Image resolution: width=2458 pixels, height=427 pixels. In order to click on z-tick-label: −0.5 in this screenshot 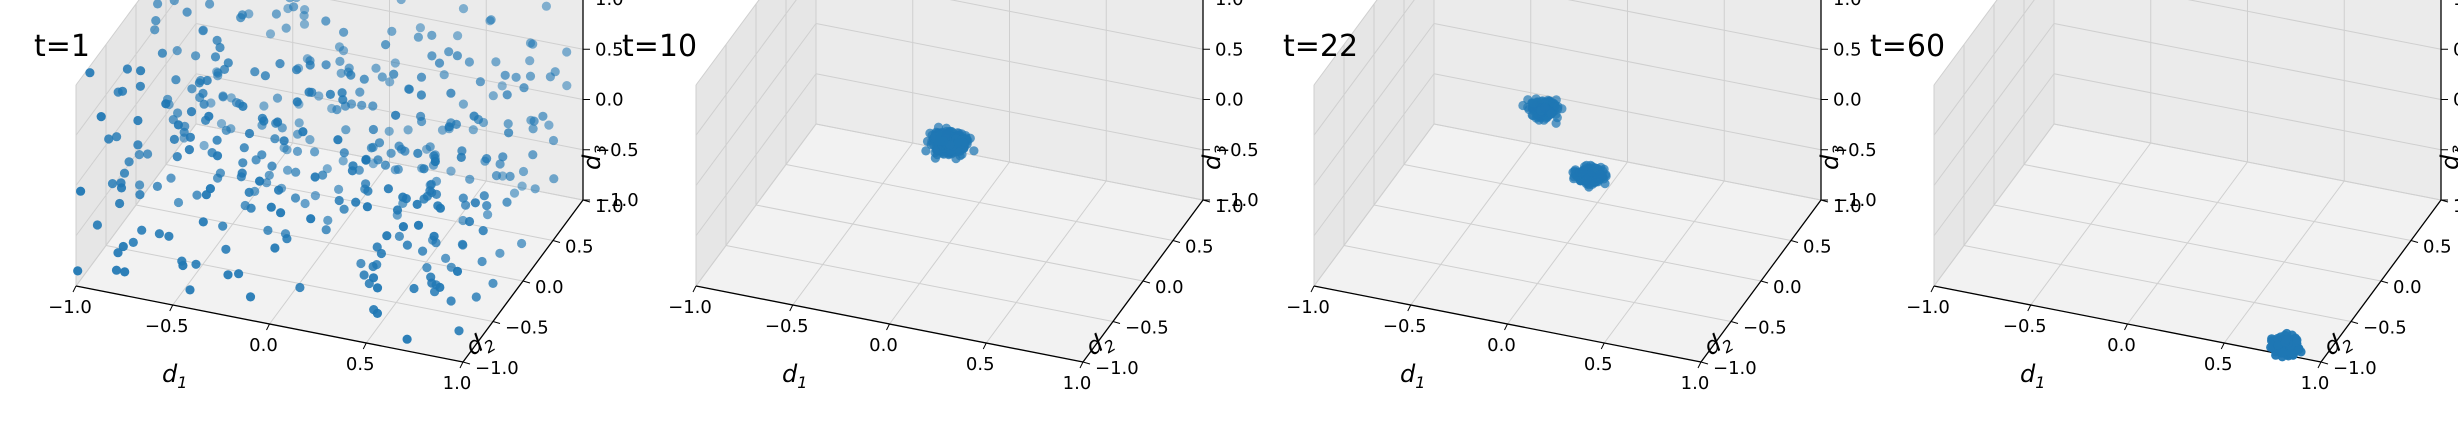, I will do `click(617, 150)`.